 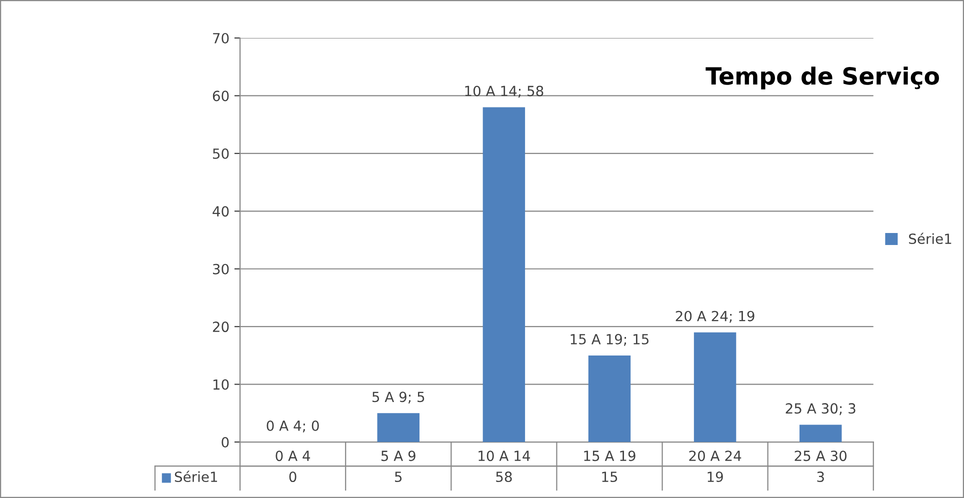 What do you see at coordinates (293, 456) in the screenshot?
I see `x-tick-label: 0 A 4` at bounding box center [293, 456].